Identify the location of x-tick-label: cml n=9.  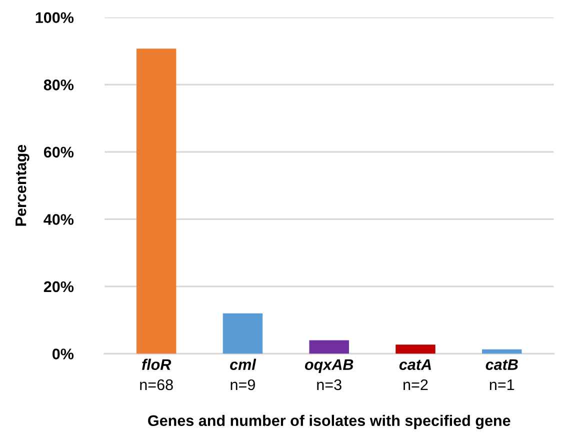
(243, 374).